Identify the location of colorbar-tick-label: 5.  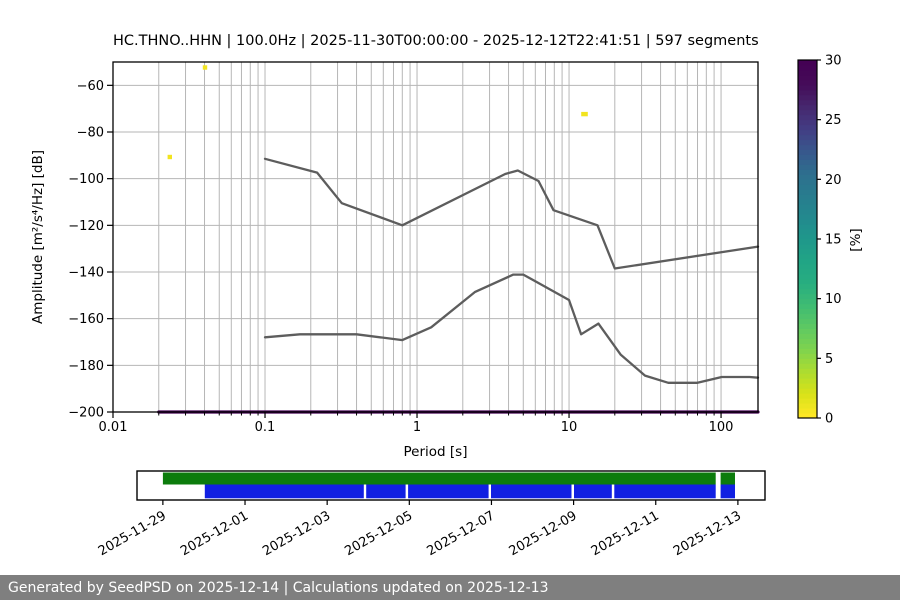
(829, 359).